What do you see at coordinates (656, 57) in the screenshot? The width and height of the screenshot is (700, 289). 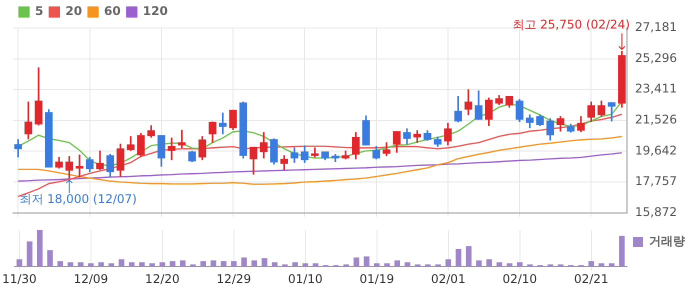 I see `y-tick-label: 25,296` at bounding box center [656, 57].